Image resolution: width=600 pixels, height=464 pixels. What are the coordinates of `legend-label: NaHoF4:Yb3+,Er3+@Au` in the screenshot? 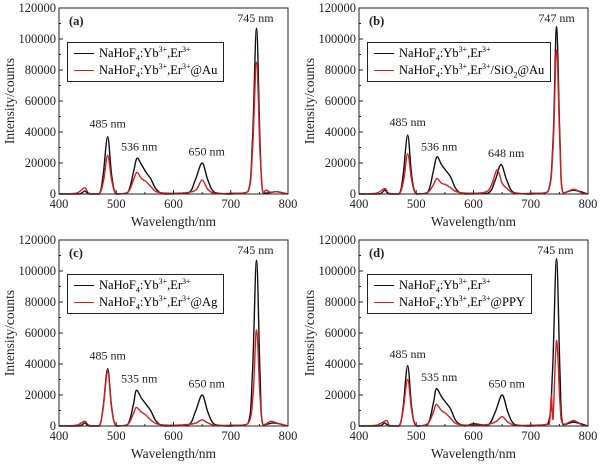 It's located at (158, 70).